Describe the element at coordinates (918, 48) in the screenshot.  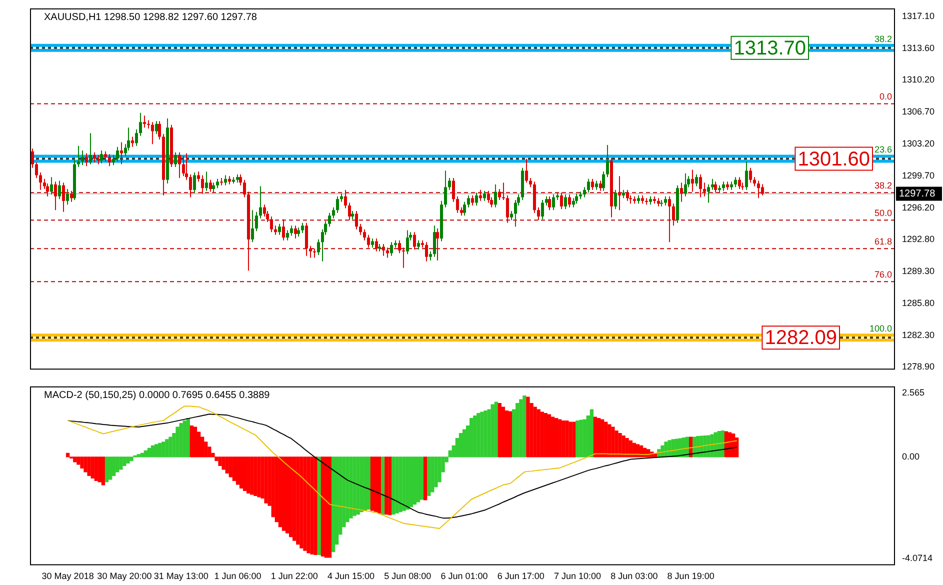
I see `y-tick-label: 1313.60` at that location.